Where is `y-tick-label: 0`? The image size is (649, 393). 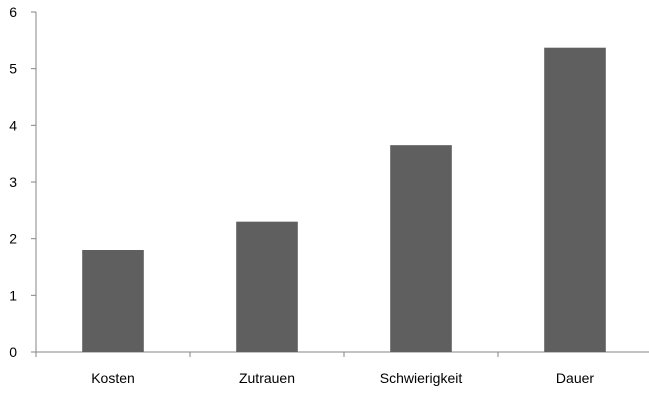 y-tick-label: 0 is located at coordinates (13, 352).